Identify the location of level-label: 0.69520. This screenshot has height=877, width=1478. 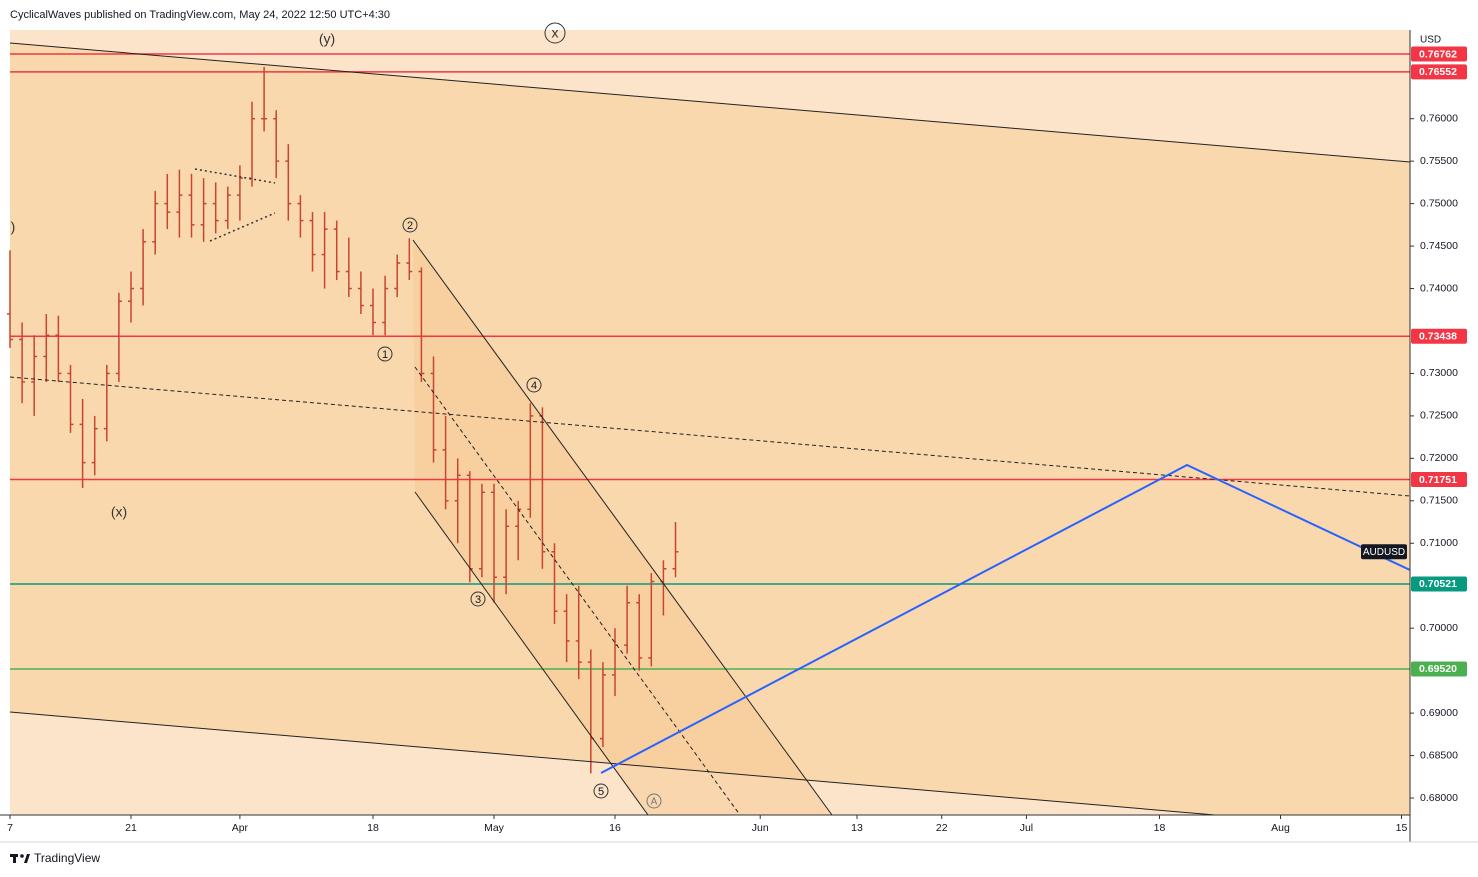
(1438, 669).